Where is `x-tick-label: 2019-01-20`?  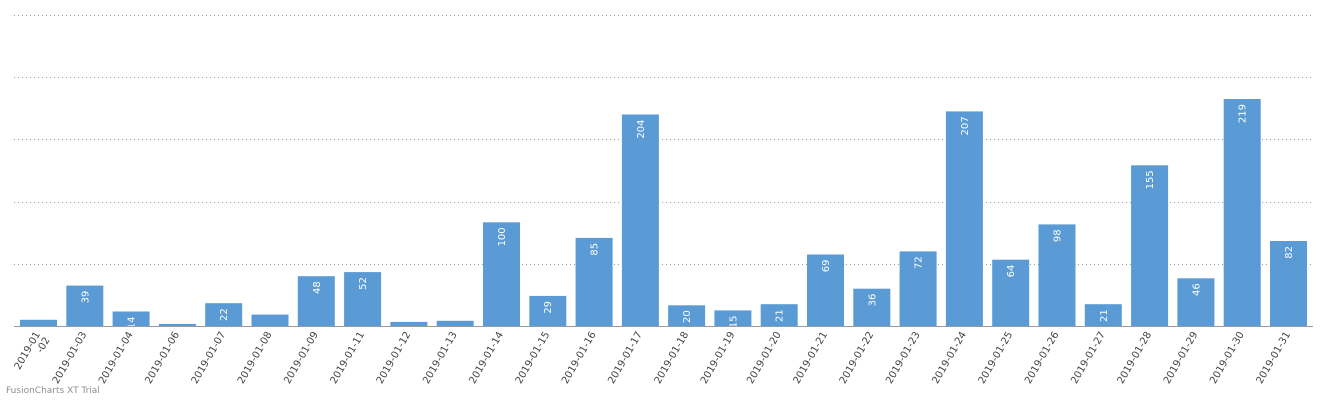
x-tick-label: 2019-01-20 is located at coordinates (764, 358).